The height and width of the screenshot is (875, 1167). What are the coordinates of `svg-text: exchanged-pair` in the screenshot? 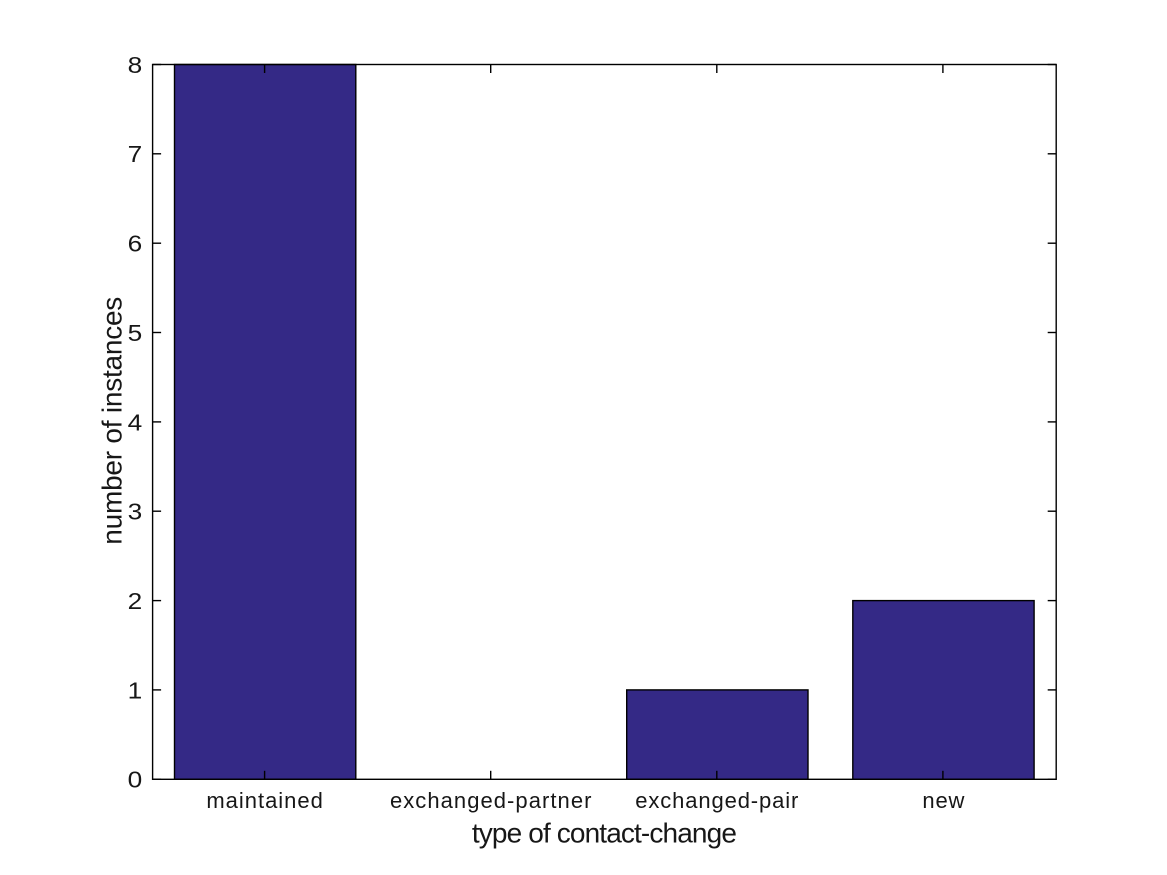 It's located at (716, 800).